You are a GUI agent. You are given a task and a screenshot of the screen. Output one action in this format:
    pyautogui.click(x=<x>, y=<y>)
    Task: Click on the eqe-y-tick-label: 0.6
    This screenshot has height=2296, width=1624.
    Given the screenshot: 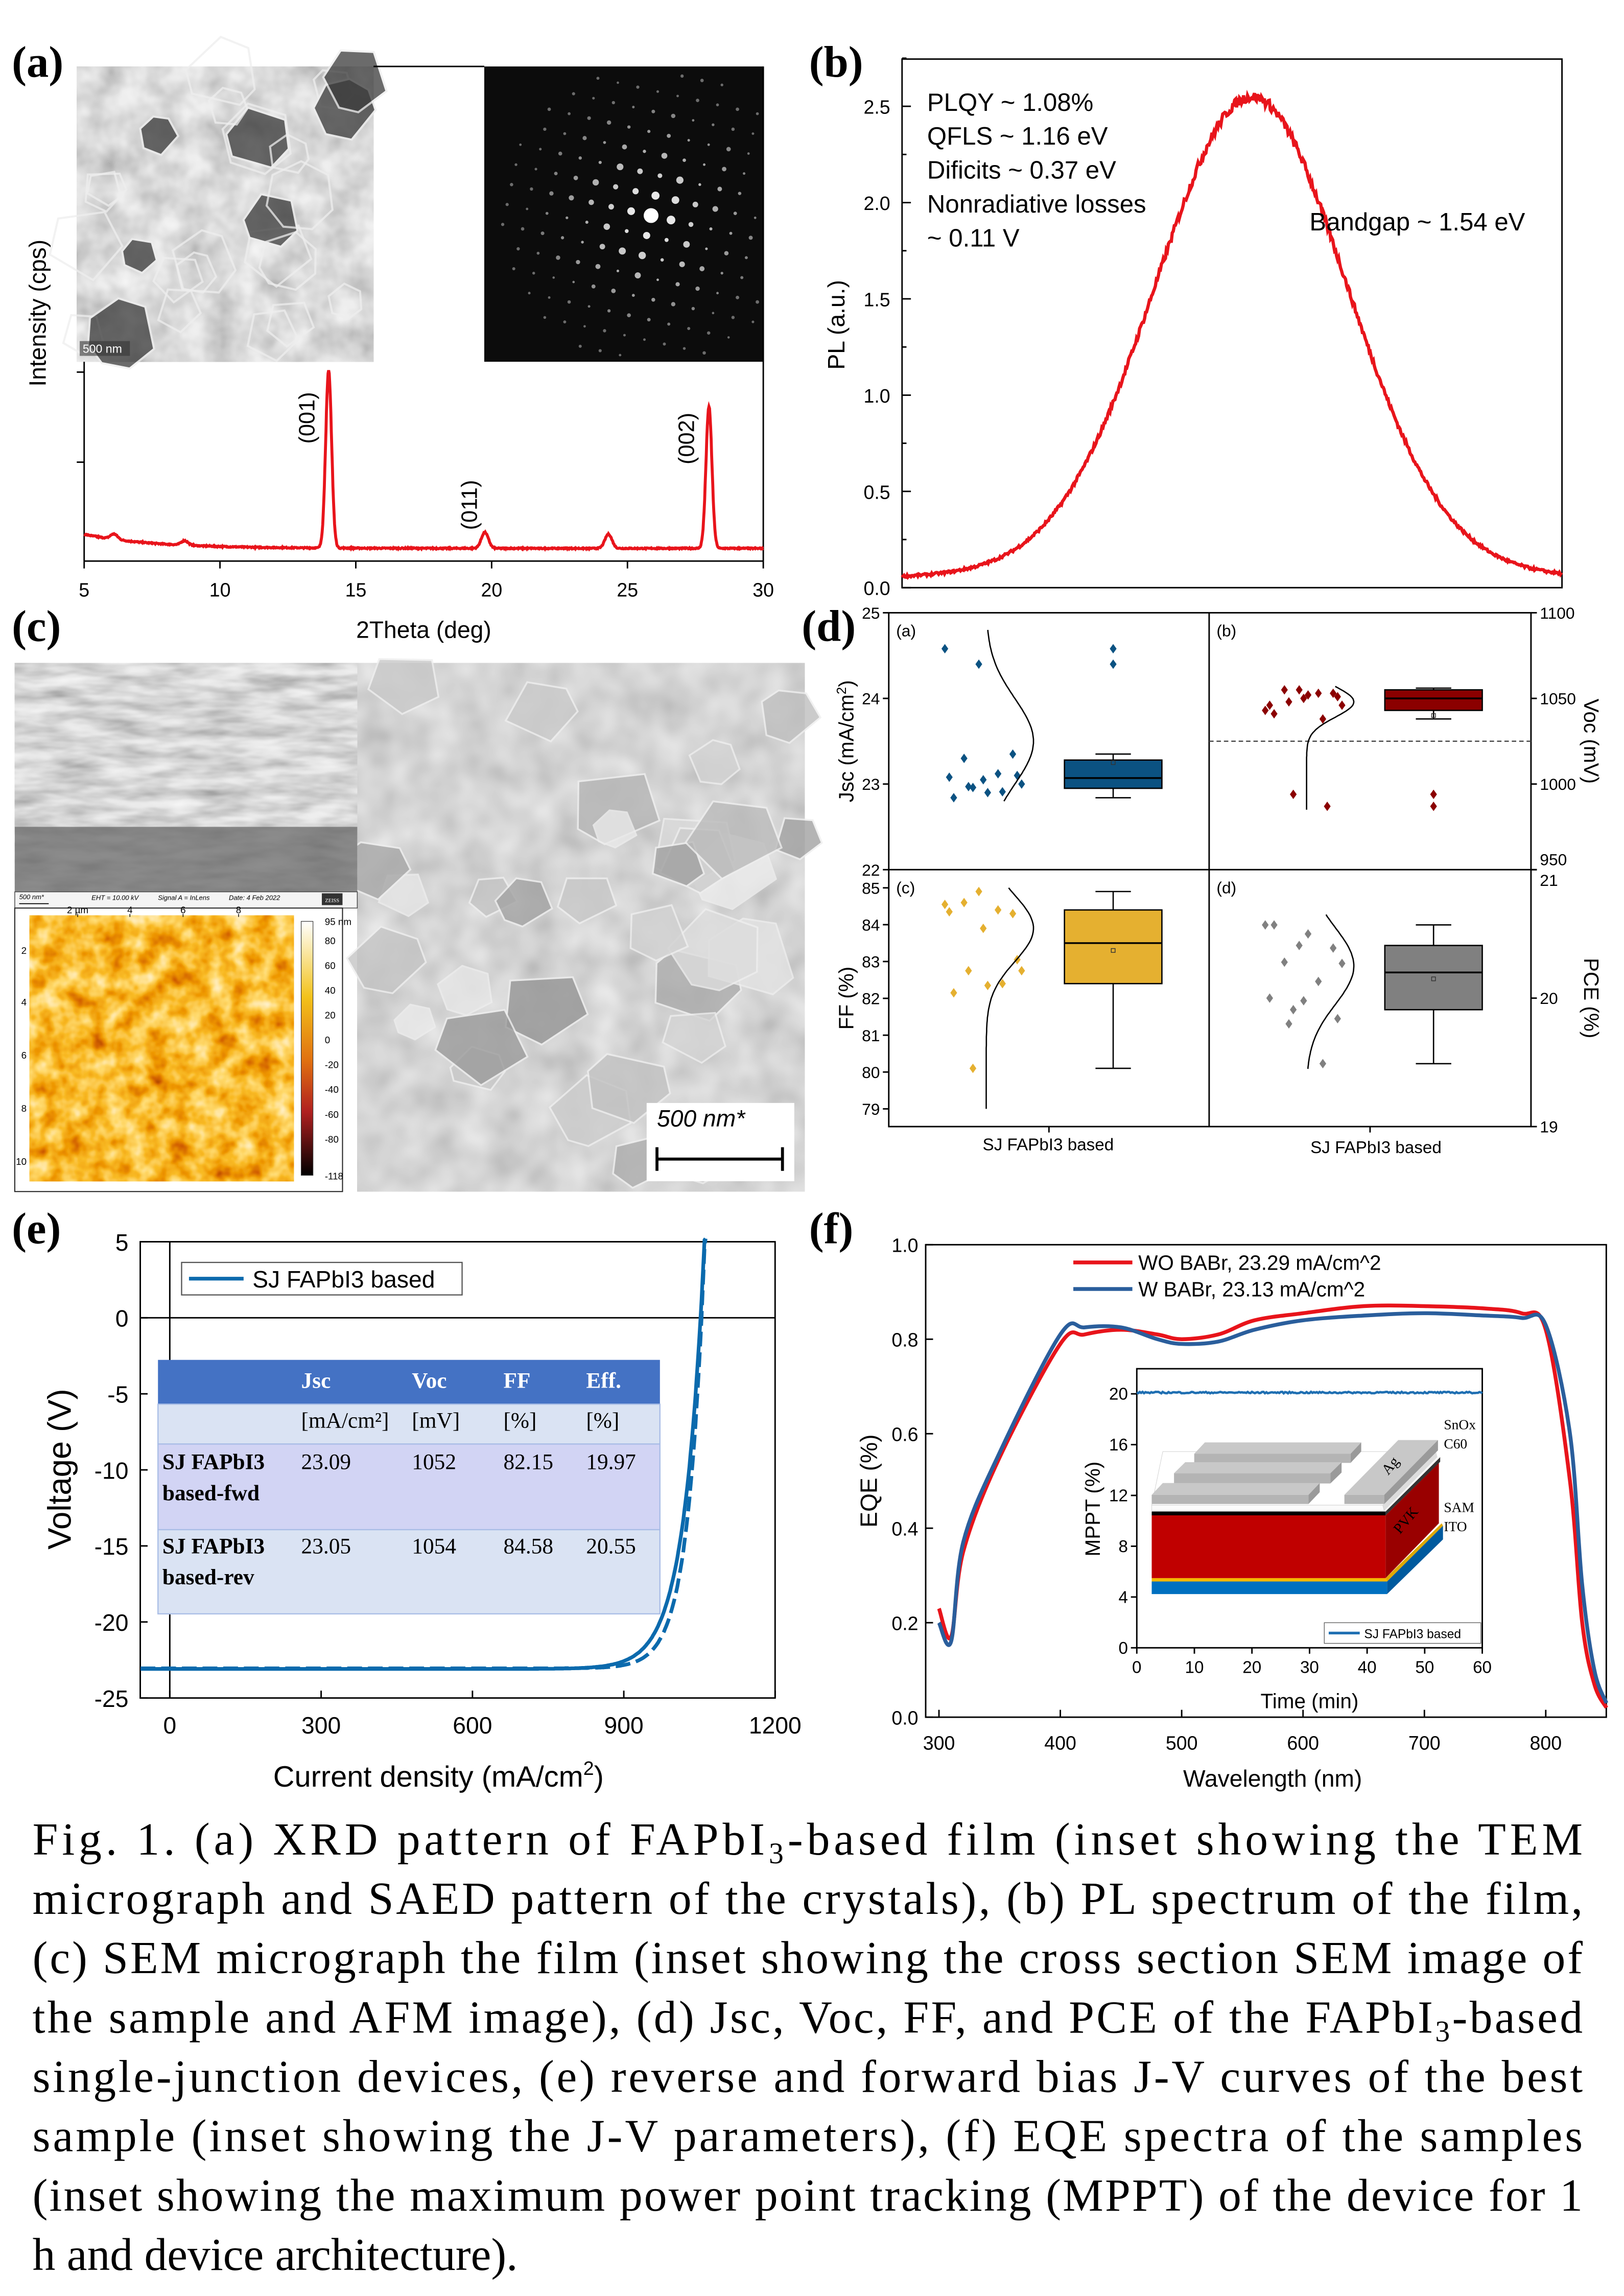 What is the action you would take?
    pyautogui.click(x=904, y=1434)
    